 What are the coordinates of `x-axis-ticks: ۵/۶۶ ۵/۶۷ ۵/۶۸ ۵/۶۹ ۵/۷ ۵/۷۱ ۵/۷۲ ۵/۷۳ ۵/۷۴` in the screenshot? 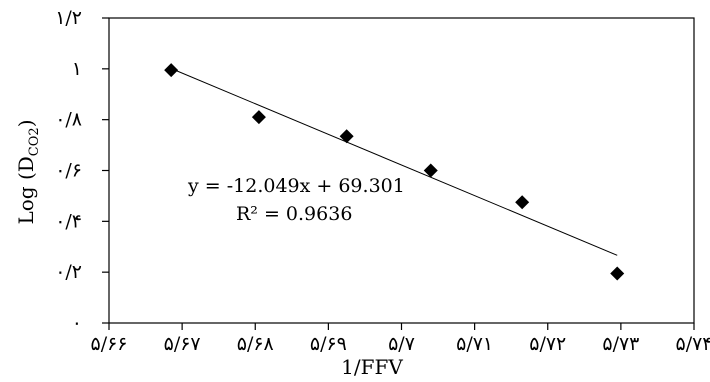 It's located at (400, 339).